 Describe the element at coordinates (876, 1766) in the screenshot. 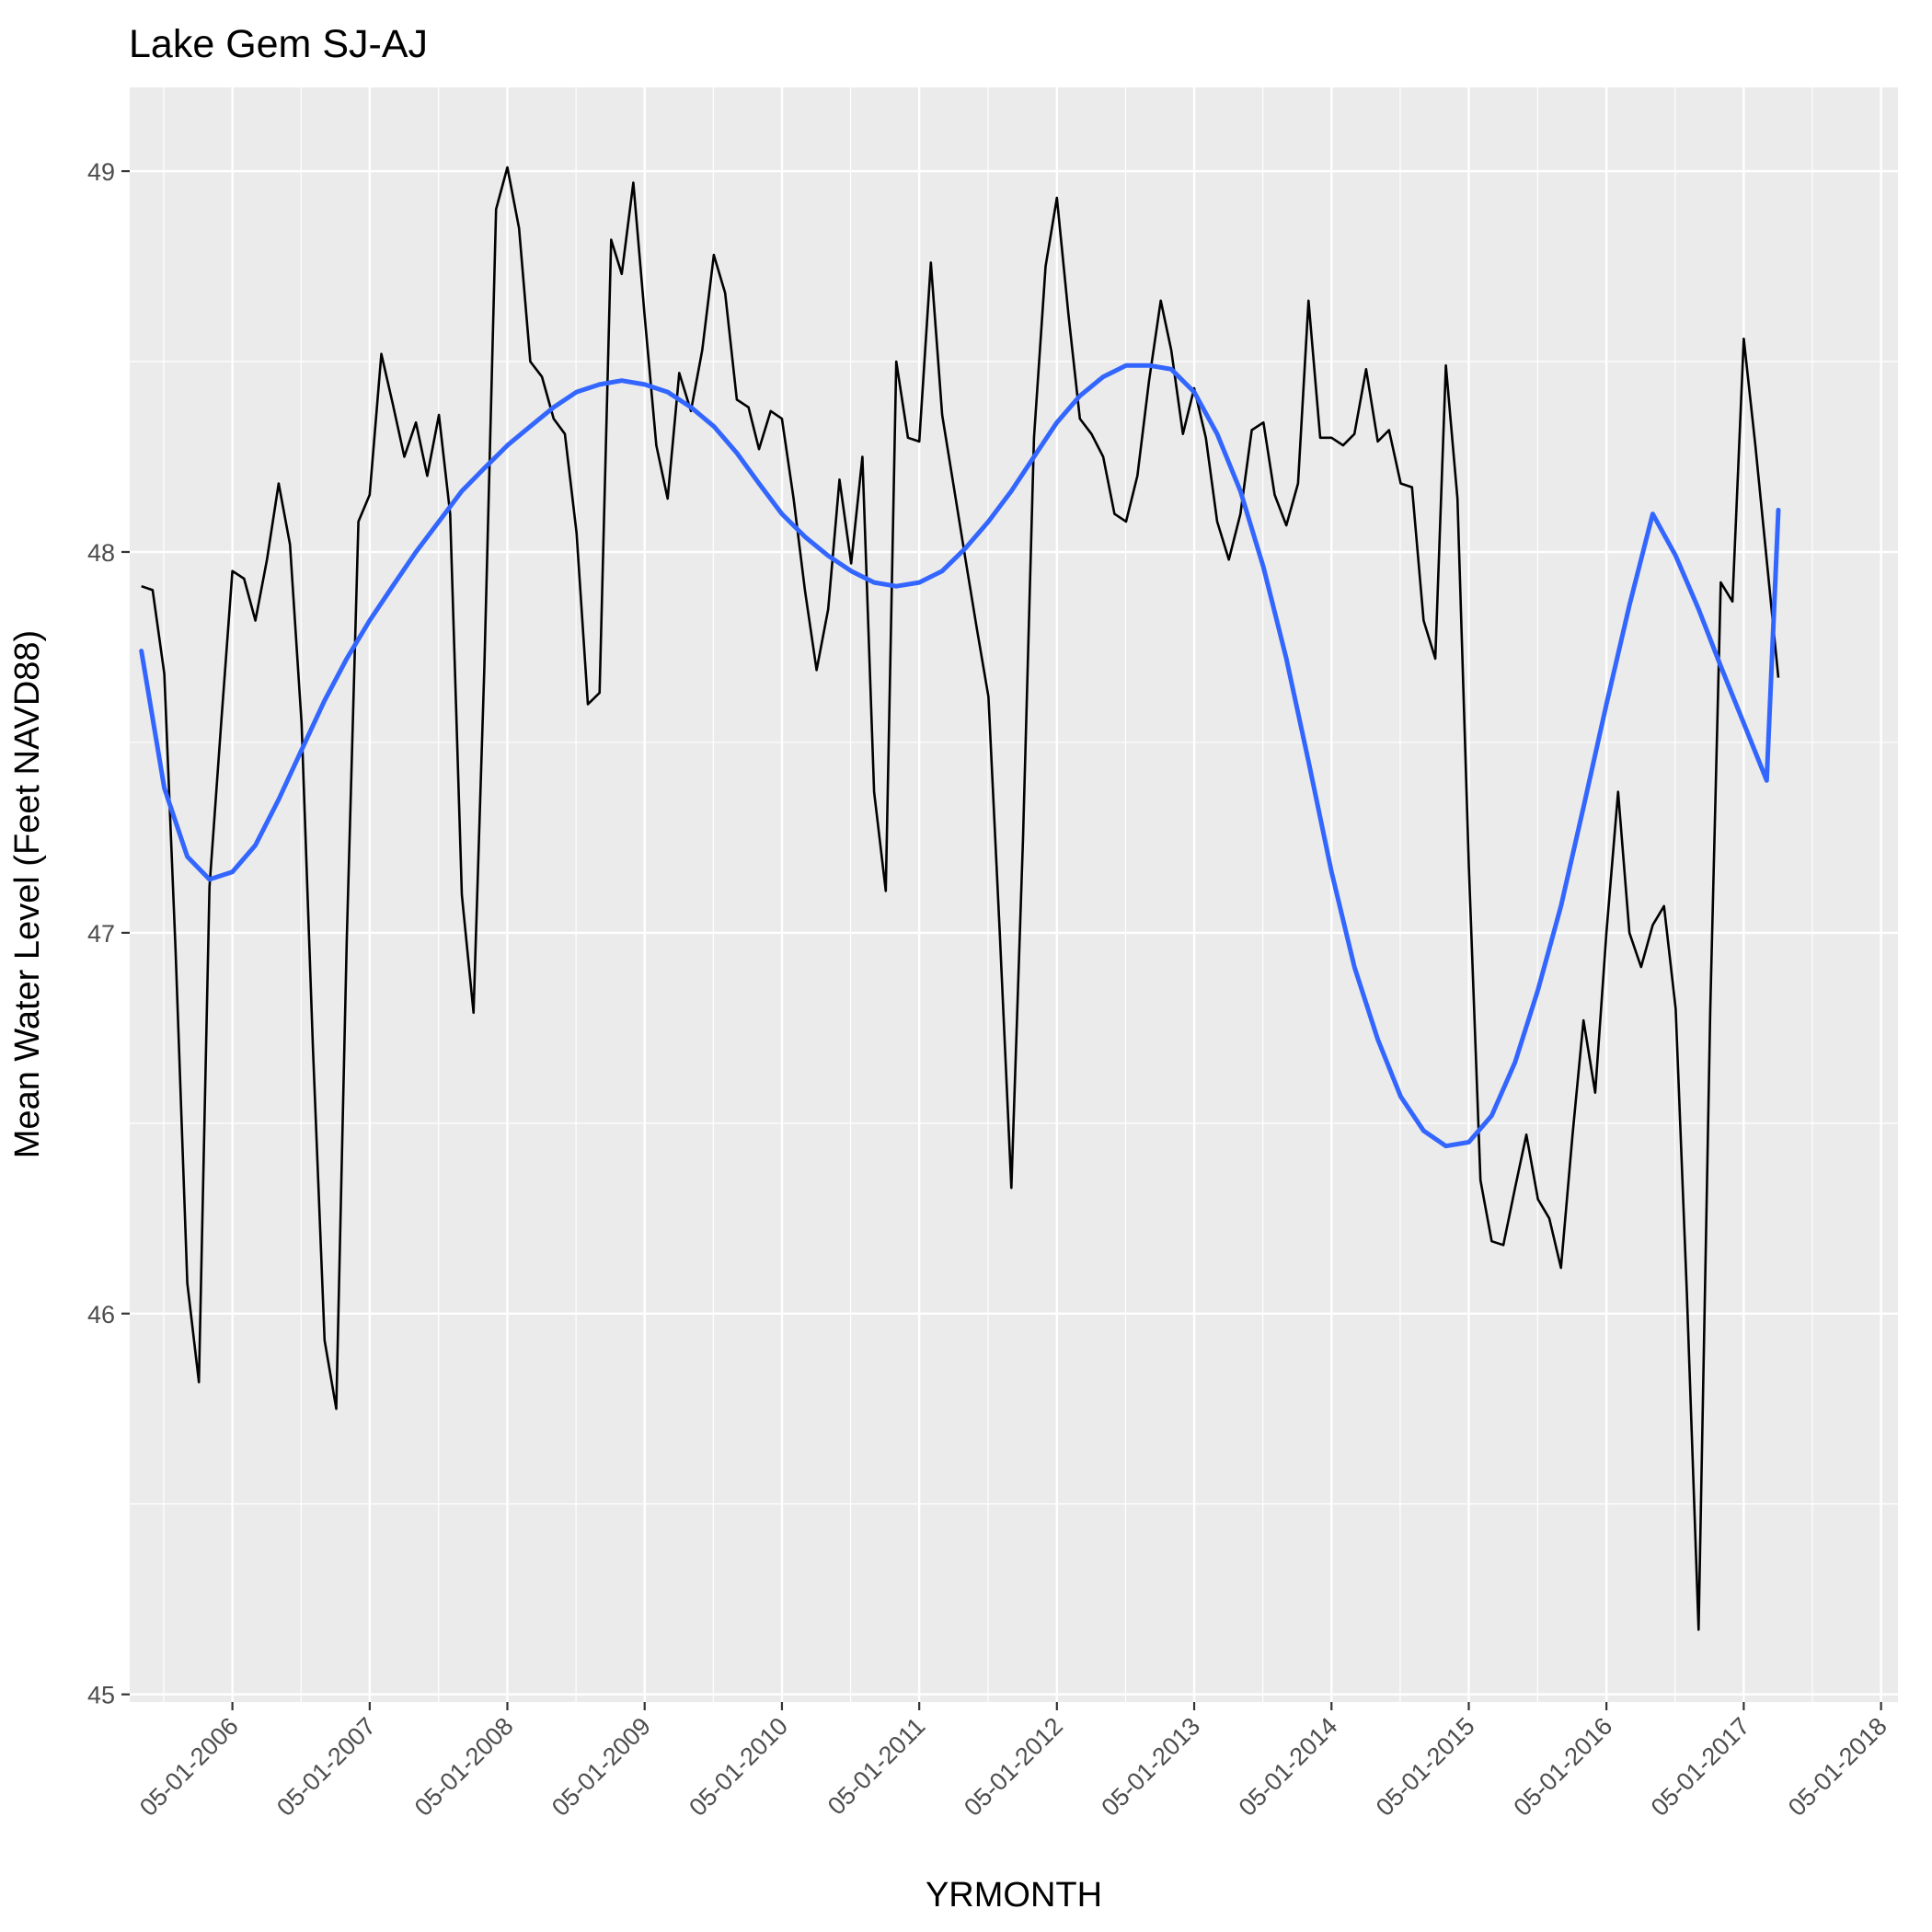

I see `x-tick-label: 05-01-2011` at that location.